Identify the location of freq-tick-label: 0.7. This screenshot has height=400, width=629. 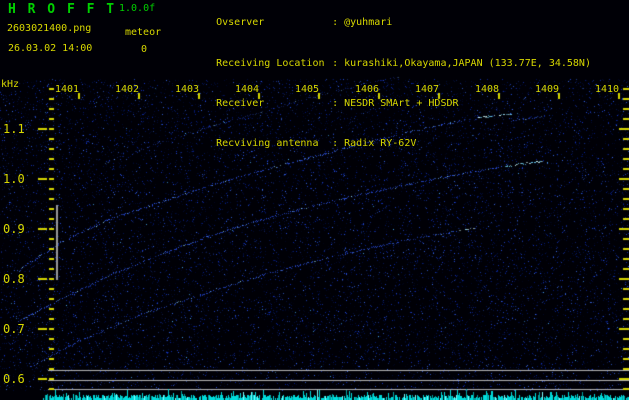
(14, 329).